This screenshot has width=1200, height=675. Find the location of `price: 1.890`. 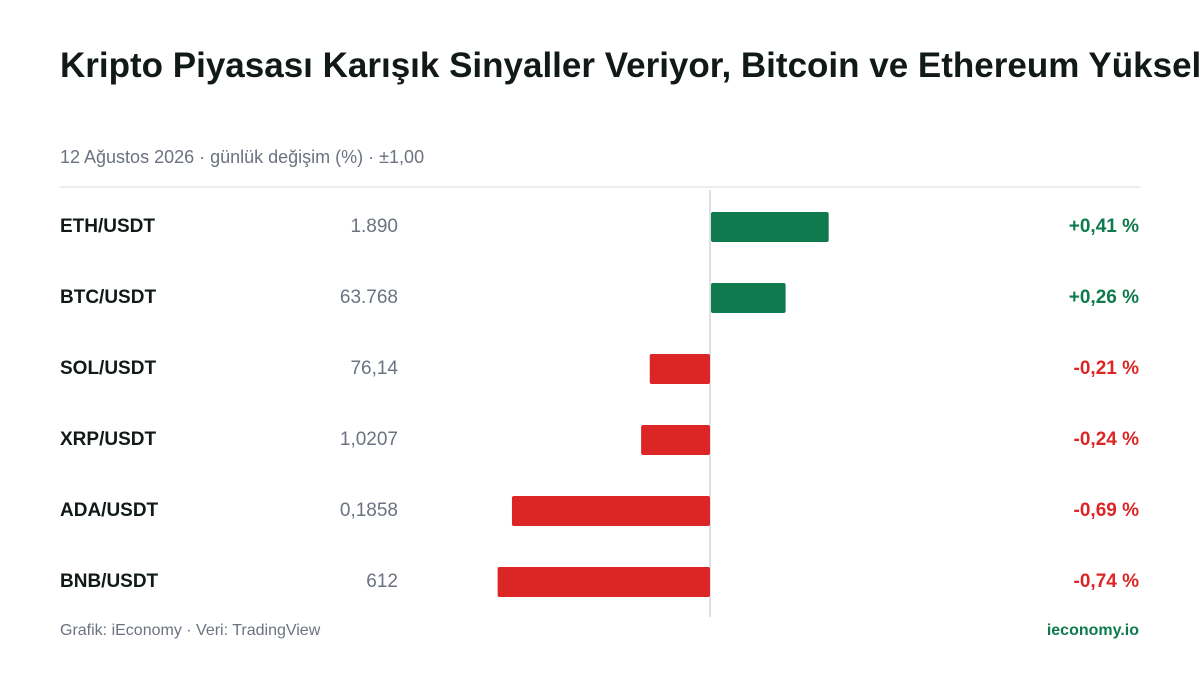

price: 1.890 is located at coordinates (374, 226).